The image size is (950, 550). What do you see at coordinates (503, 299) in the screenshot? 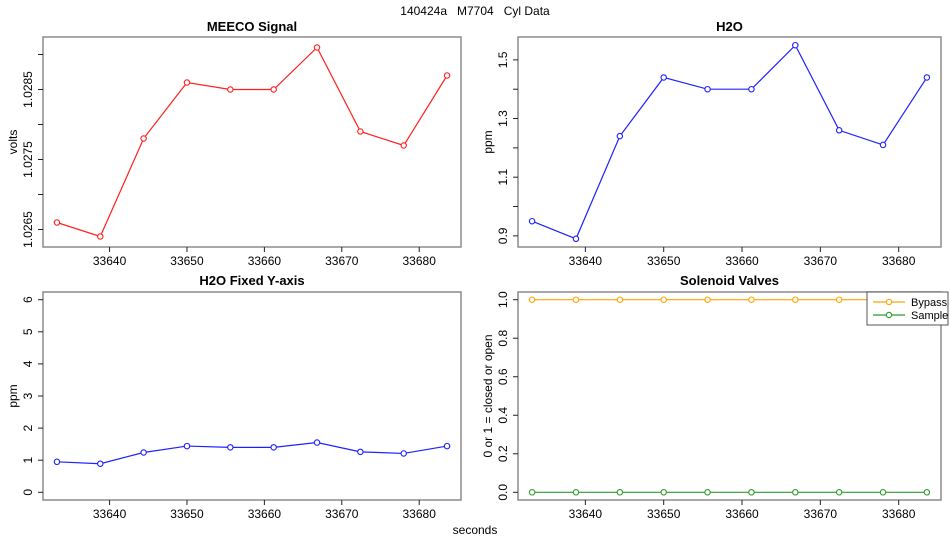
I see `y-tick-label: 1.0` at bounding box center [503, 299].